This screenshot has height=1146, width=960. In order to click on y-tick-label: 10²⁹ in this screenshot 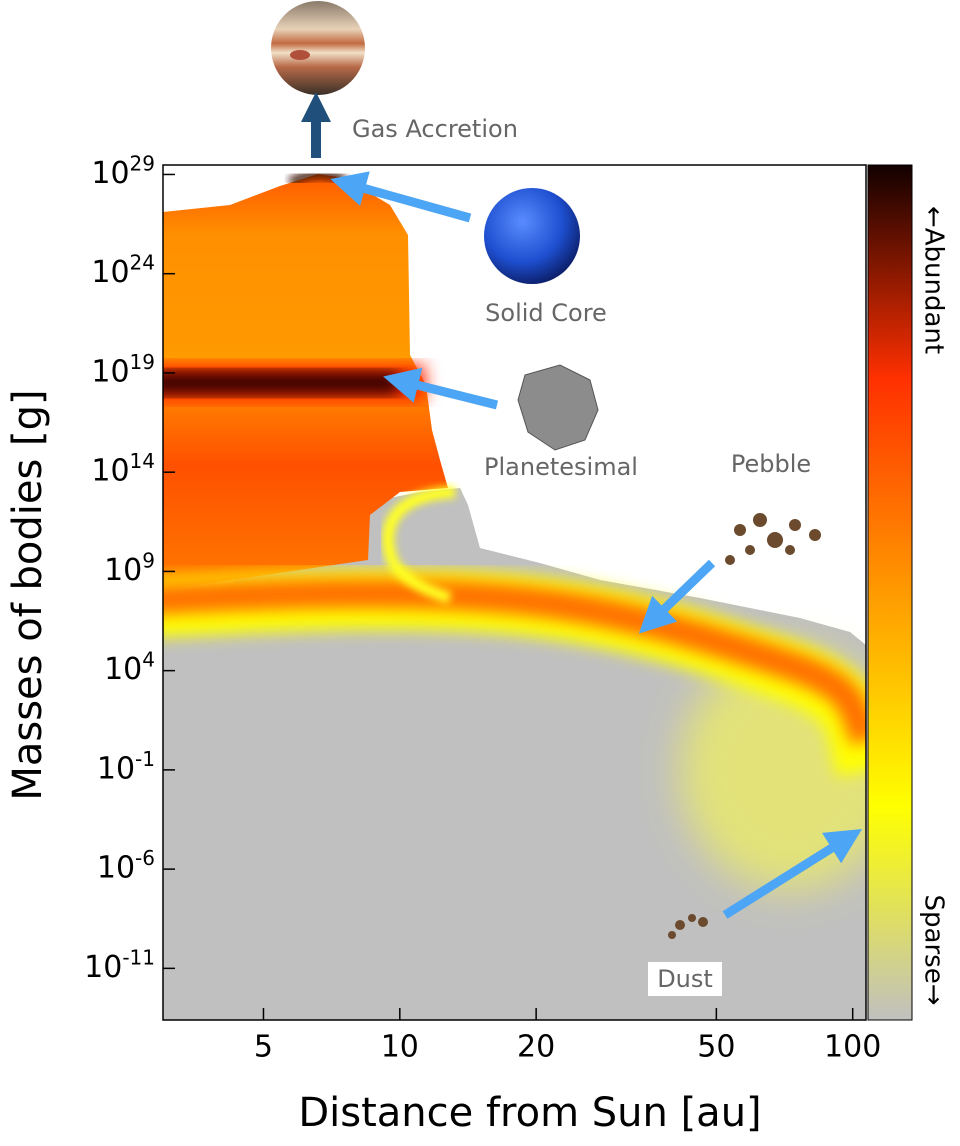, I will do `click(123, 171)`.